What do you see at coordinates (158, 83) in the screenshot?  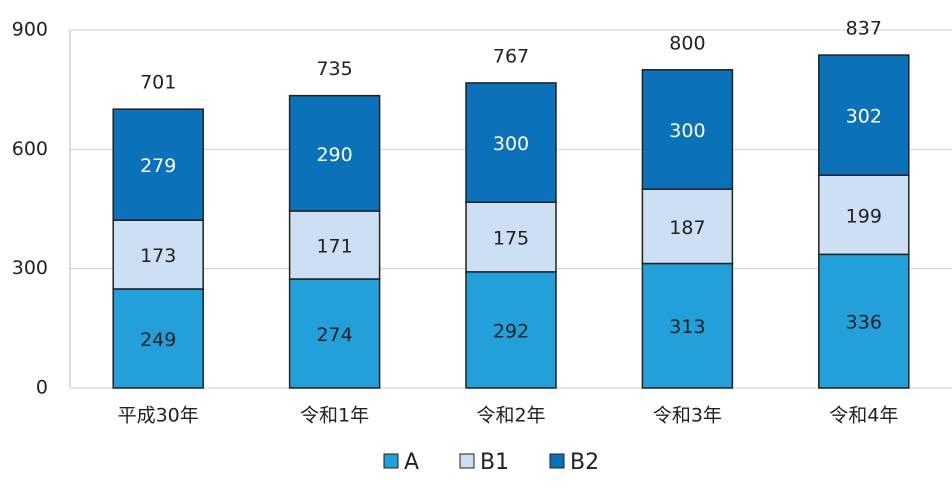 I see `total-label: 701` at bounding box center [158, 83].